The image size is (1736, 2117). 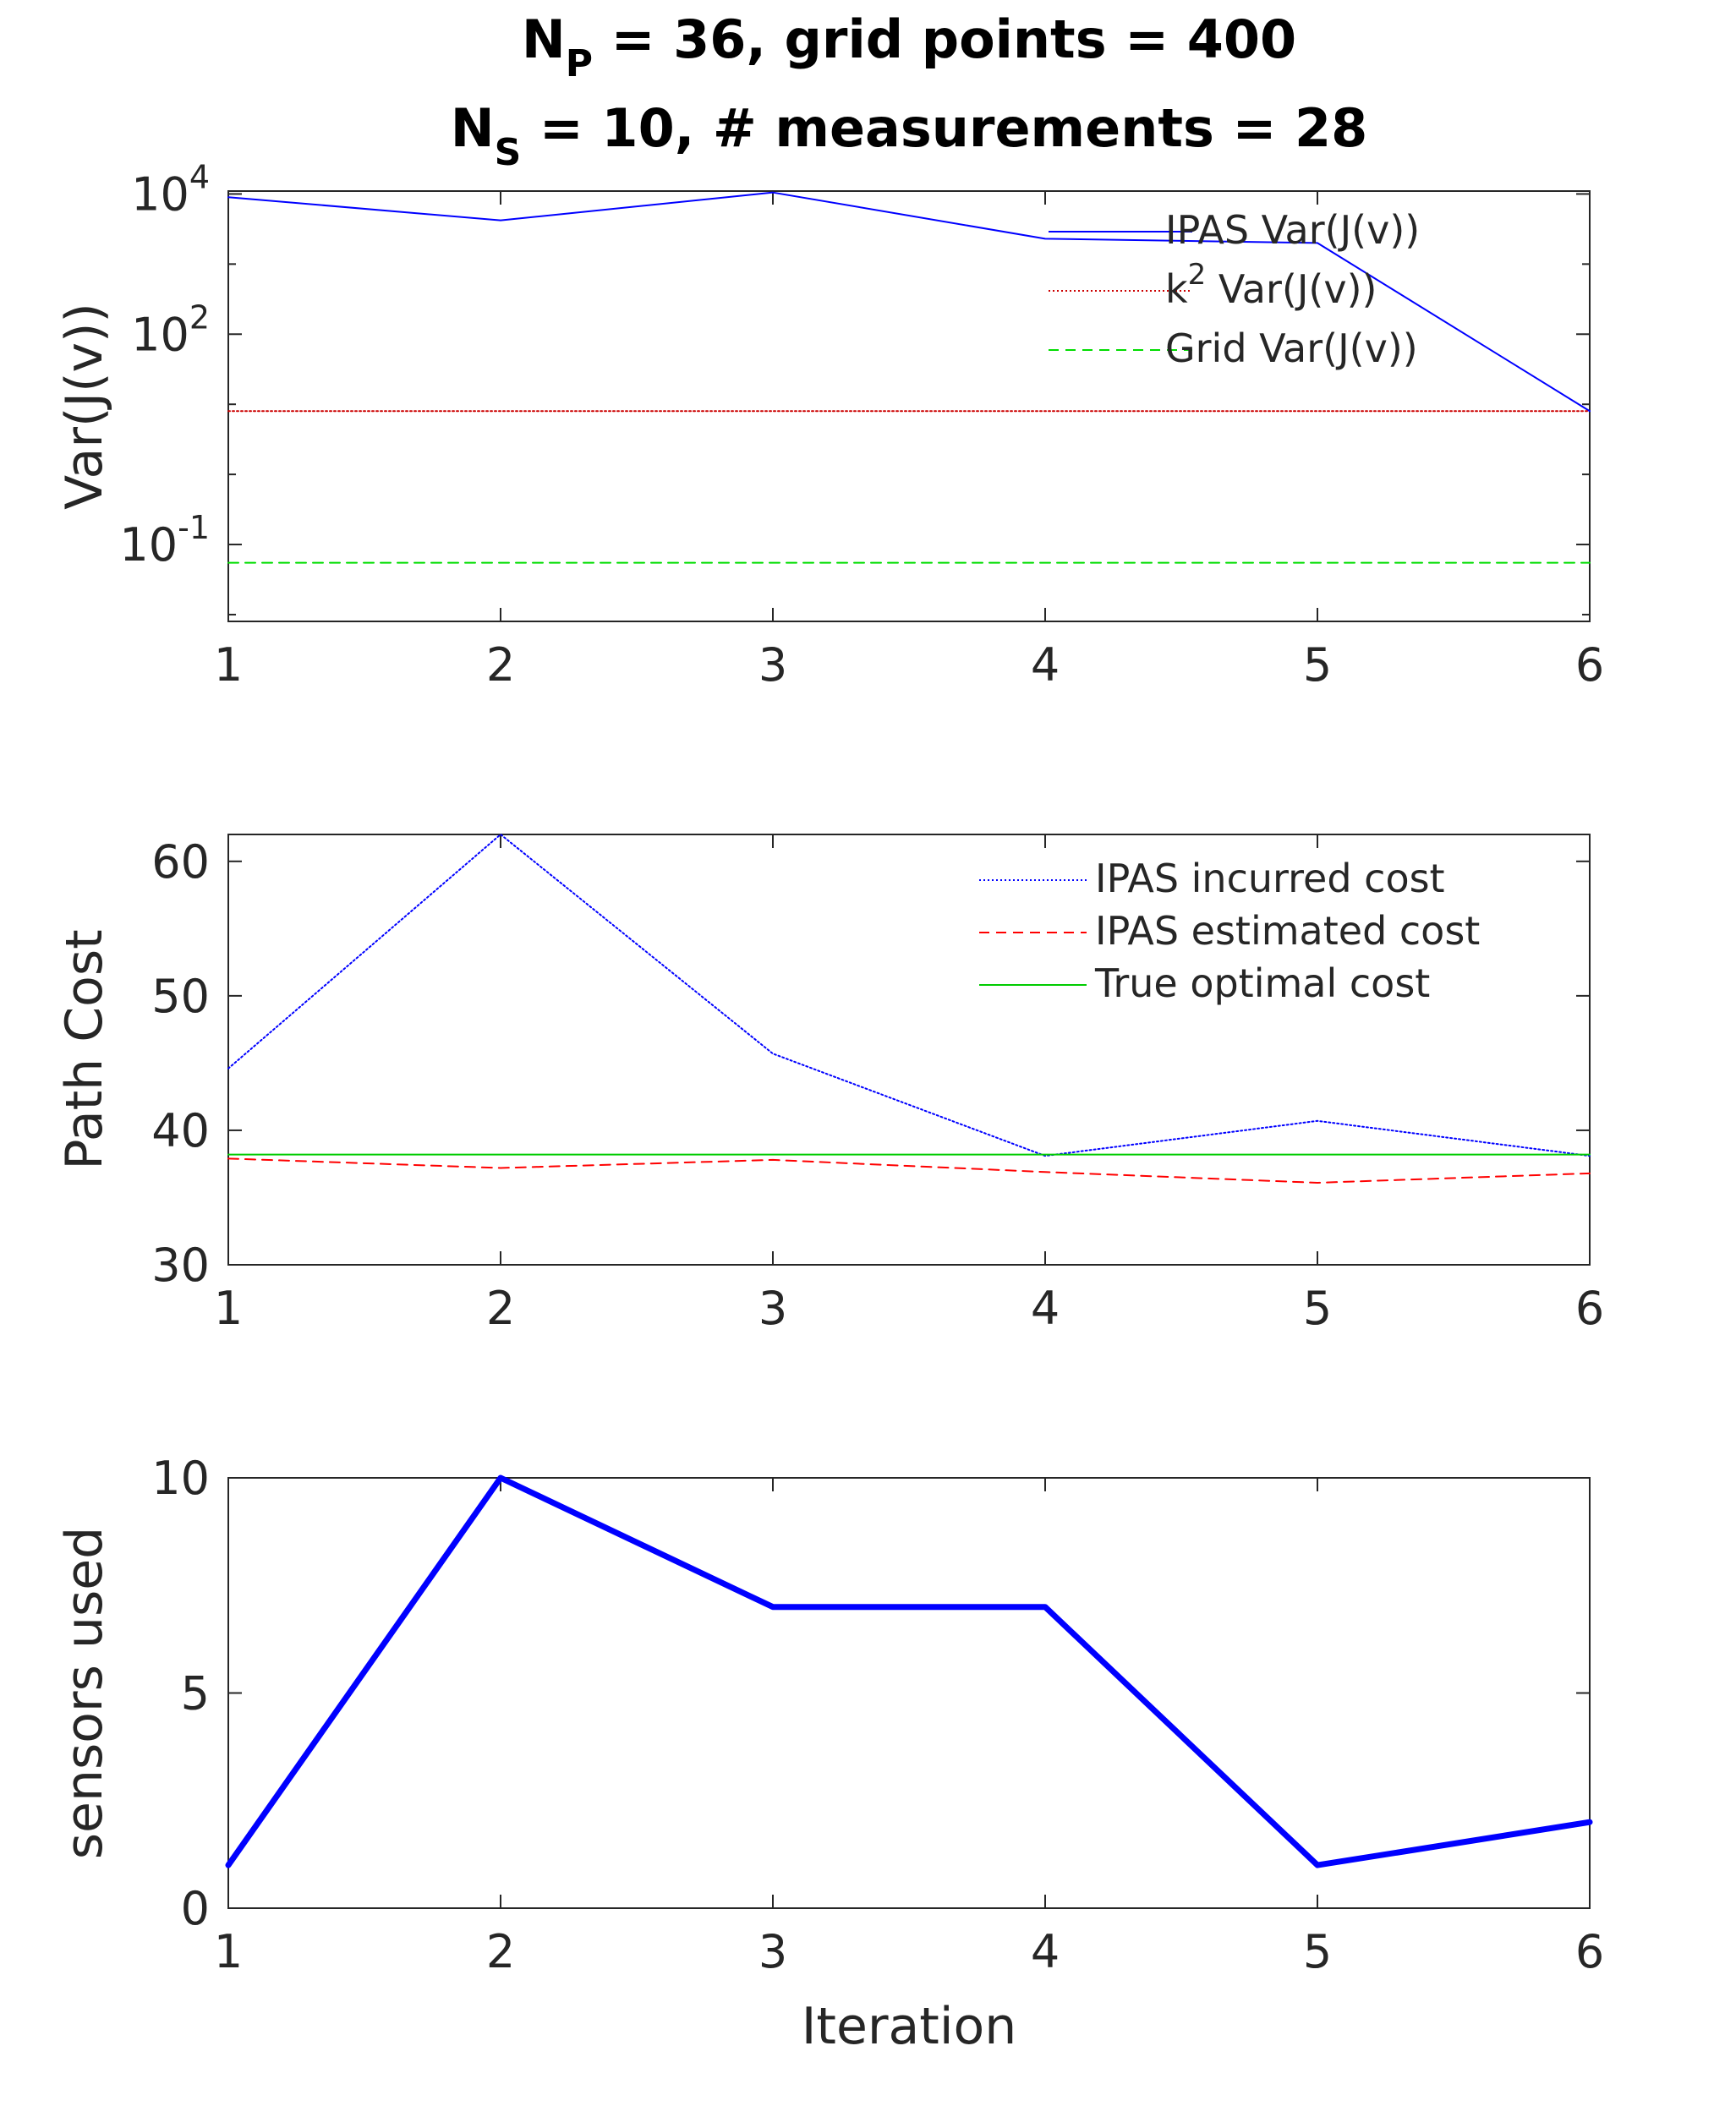 I want to click on legend-label-3: Grid Var(J(v)), so click(x=1291, y=348).